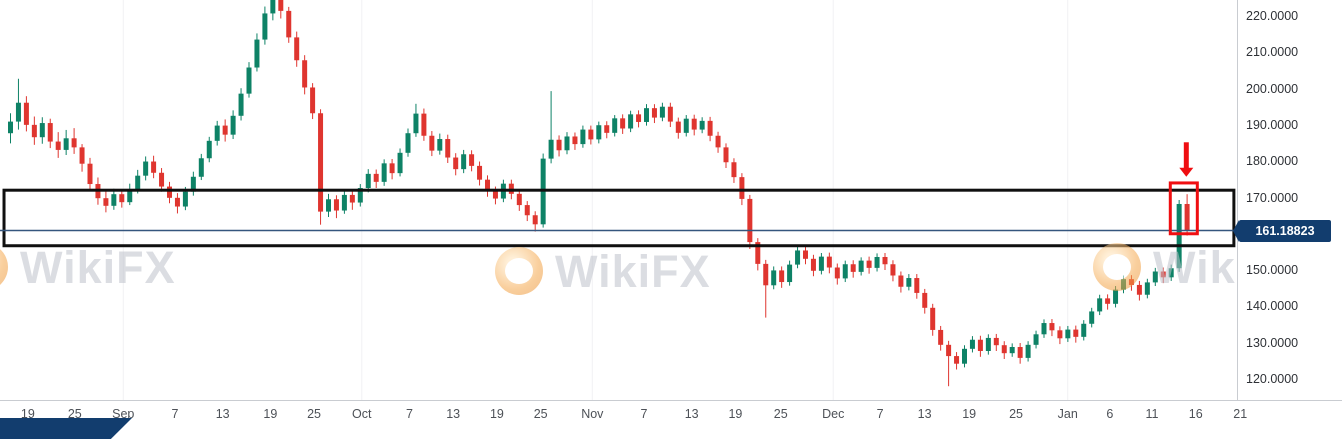 The width and height of the screenshot is (1342, 439). Describe the element at coordinates (1110, 414) in the screenshot. I see `time-axis-label: 6` at that location.